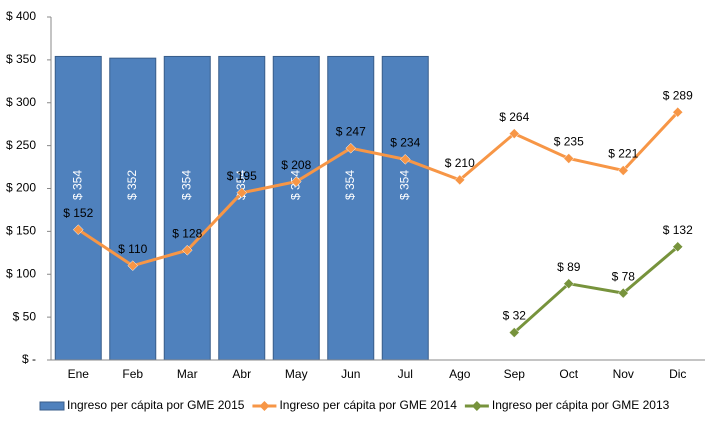 The width and height of the screenshot is (714, 426). What do you see at coordinates (25, 316) in the screenshot?
I see `y-tick-label: $ 50` at bounding box center [25, 316].